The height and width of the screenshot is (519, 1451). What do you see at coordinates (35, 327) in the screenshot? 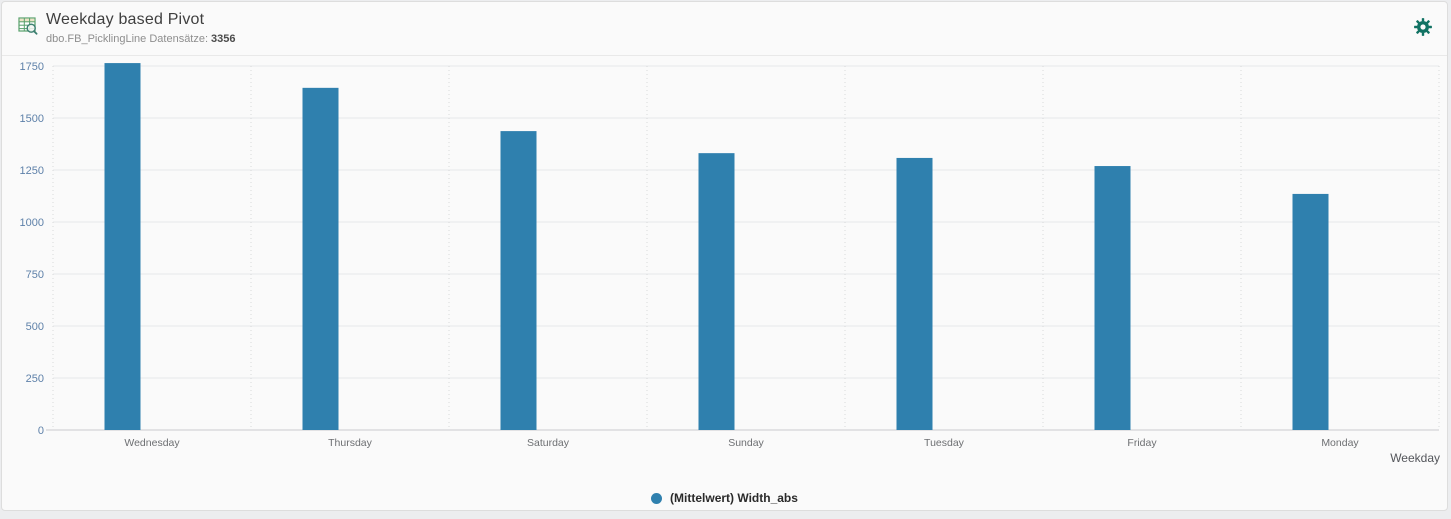
I see `y-tick-label: 500` at bounding box center [35, 327].